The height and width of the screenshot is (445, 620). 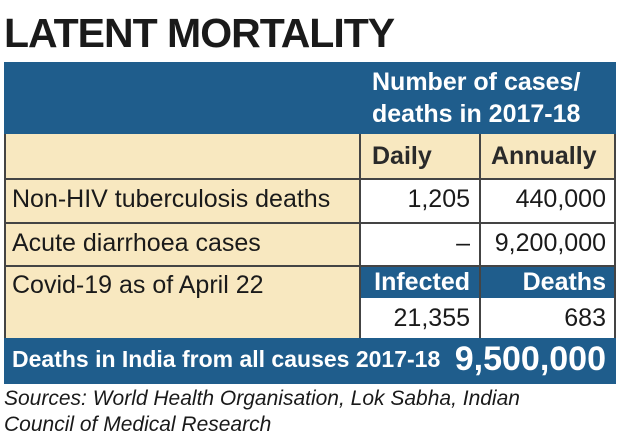 What do you see at coordinates (402, 156) in the screenshot?
I see `column-header-daily: Daily` at bounding box center [402, 156].